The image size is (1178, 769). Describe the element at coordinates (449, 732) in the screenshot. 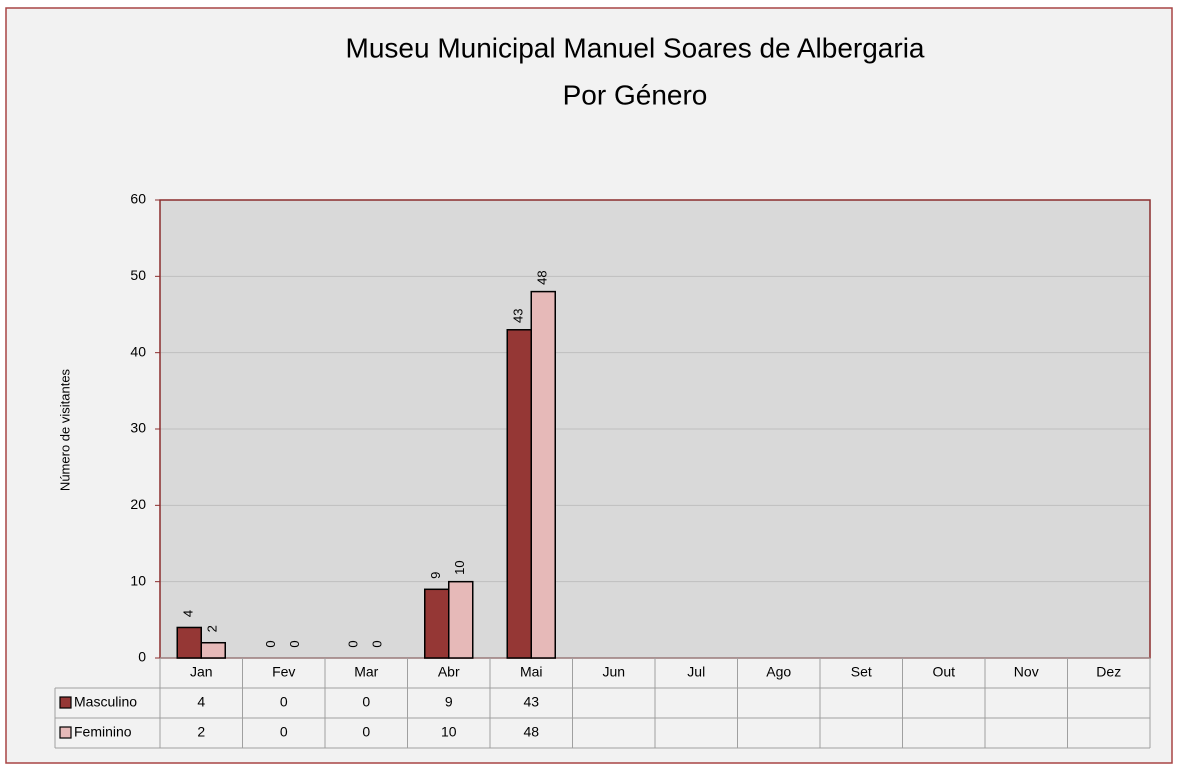

I see `table-cell: 10` at that location.